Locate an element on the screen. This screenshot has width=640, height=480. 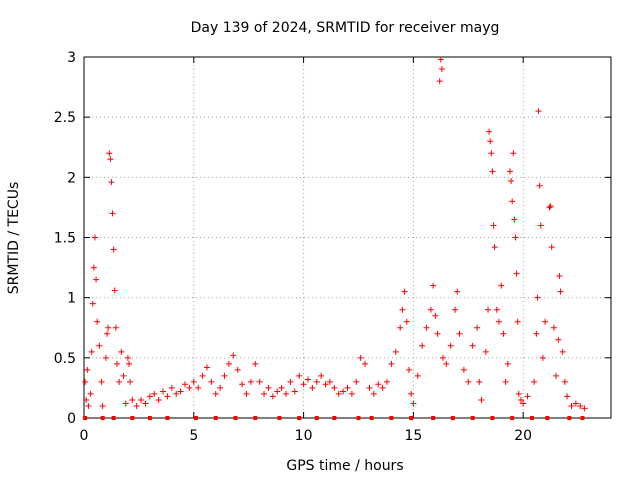
y-tick-labels: 0 0.5 1 1.5 2 2.5 3 is located at coordinates (65, 238).